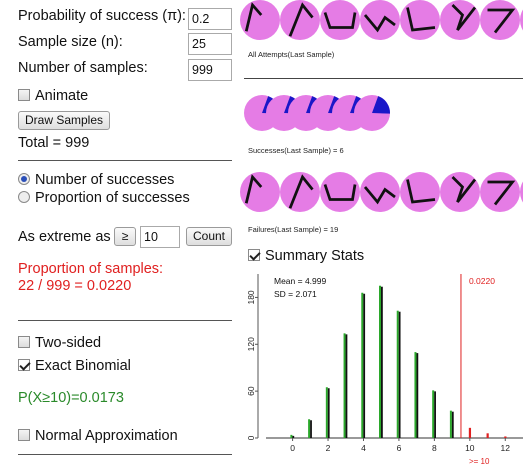 The height and width of the screenshot is (464, 523). I want to click on failures-label: Failures(Last Sample) = 19, so click(293, 229).